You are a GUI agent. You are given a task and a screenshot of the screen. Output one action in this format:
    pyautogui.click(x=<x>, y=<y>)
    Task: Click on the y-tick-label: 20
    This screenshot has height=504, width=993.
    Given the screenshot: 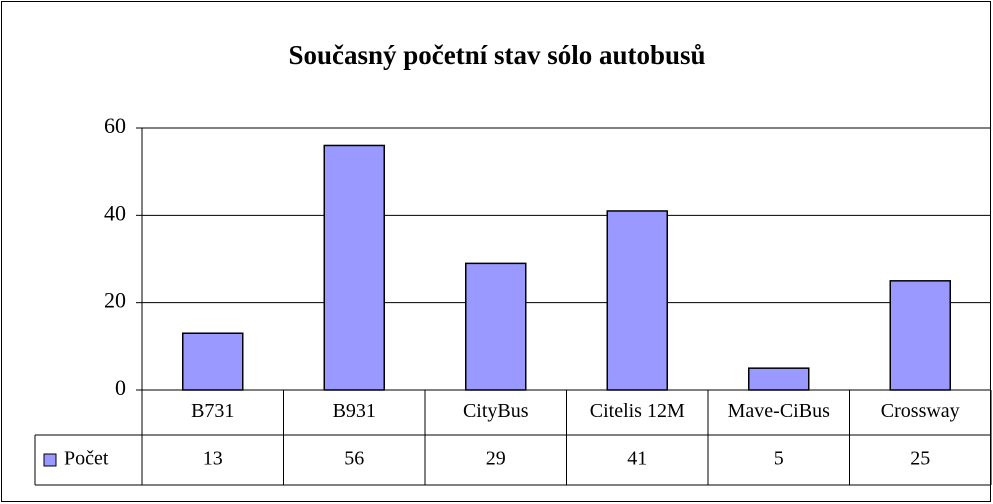 What is the action you would take?
    pyautogui.click(x=115, y=300)
    